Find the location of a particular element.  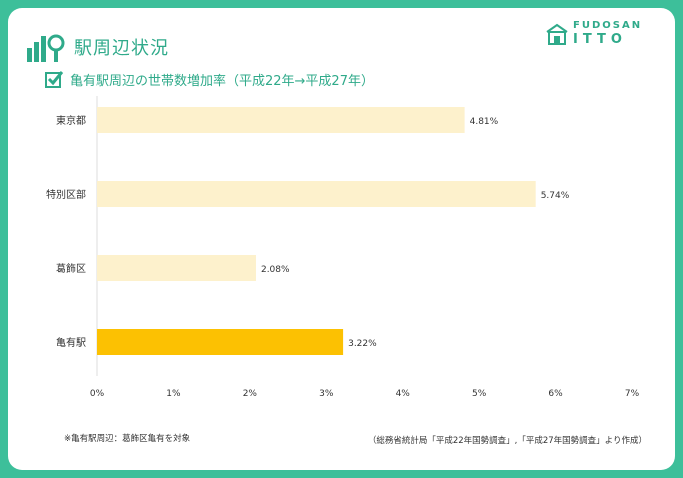

data-label: 5.74% is located at coordinates (555, 196).